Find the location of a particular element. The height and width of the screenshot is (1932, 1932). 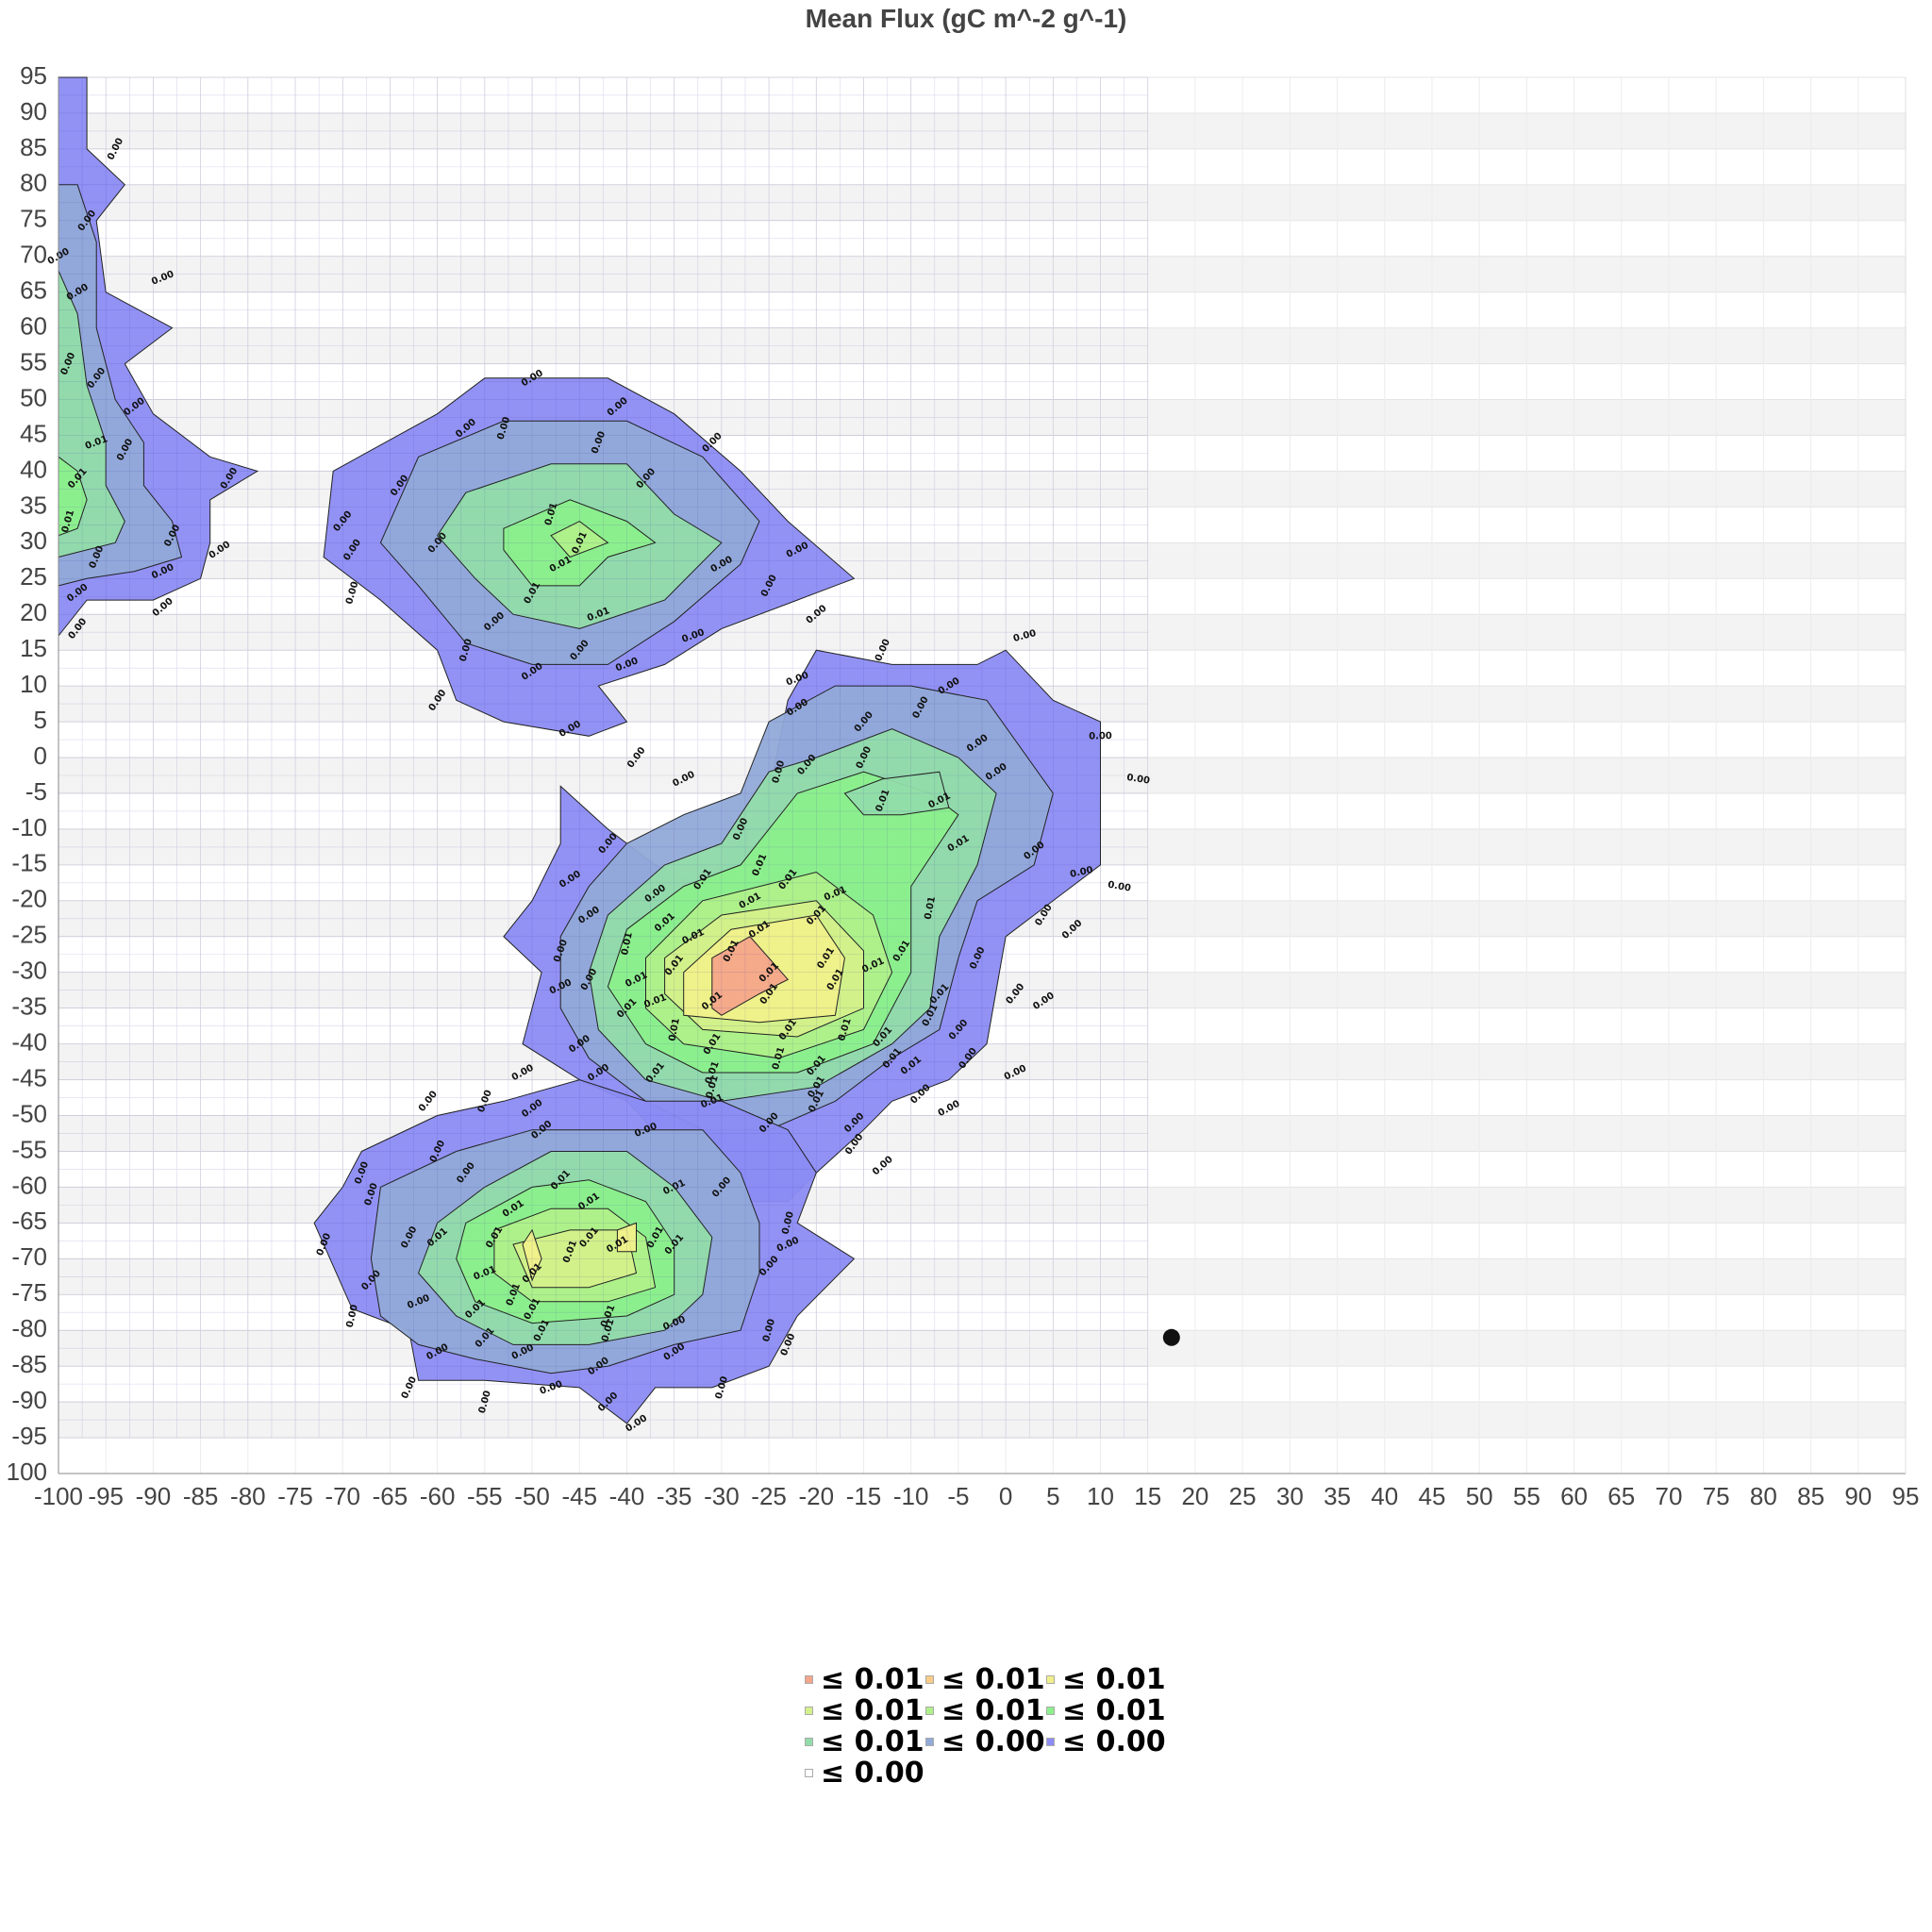

y-tick-label: 10 is located at coordinates (34, 684).